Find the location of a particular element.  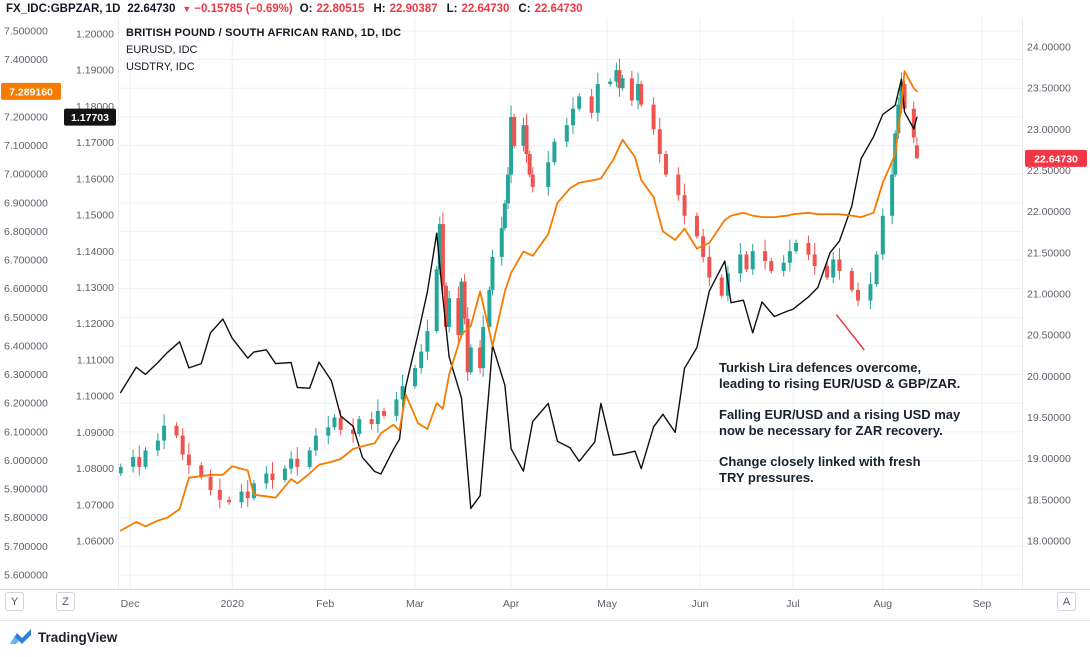

x-axis-label: 2020 is located at coordinates (233, 604).